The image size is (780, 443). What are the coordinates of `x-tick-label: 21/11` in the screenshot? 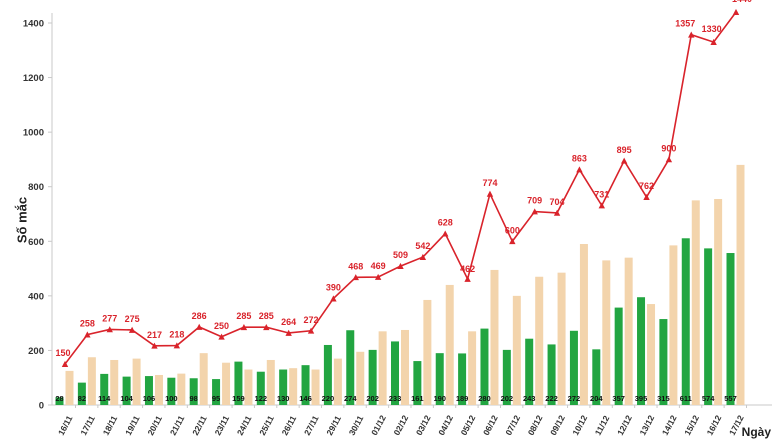 It's located at (177, 425).